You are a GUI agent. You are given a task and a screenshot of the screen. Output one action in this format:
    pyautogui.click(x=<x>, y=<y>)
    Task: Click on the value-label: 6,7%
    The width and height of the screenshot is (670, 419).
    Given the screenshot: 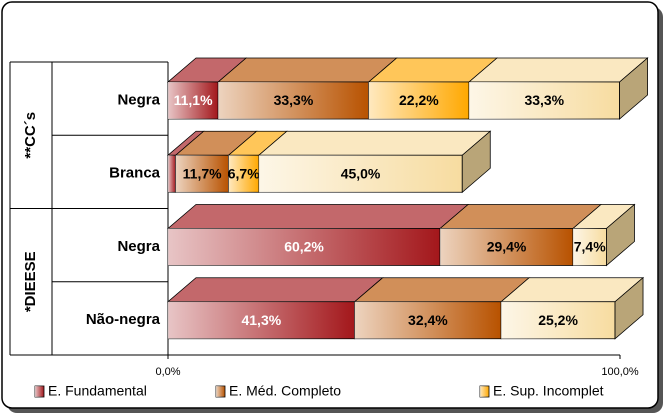 What is the action you would take?
    pyautogui.click(x=244, y=173)
    